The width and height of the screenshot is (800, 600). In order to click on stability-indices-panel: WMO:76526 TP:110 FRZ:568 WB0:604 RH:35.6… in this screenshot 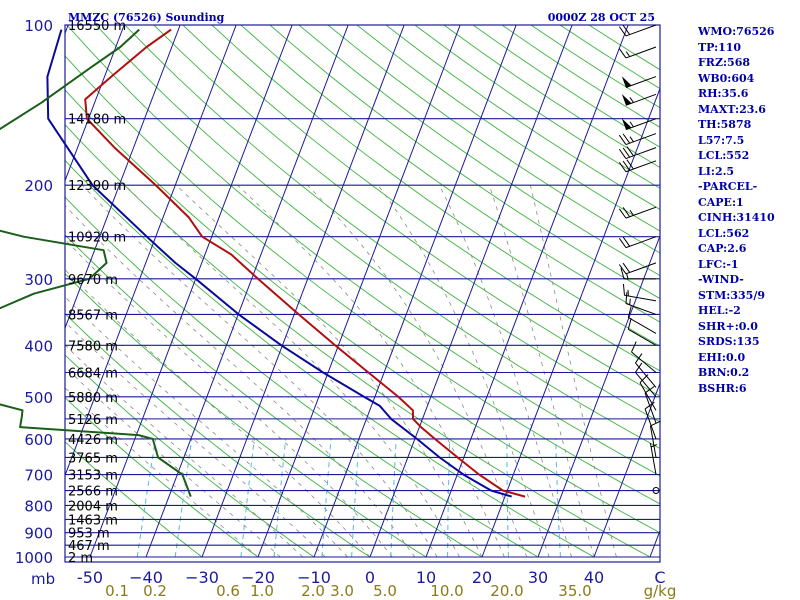, I will do `click(736, 210)`.